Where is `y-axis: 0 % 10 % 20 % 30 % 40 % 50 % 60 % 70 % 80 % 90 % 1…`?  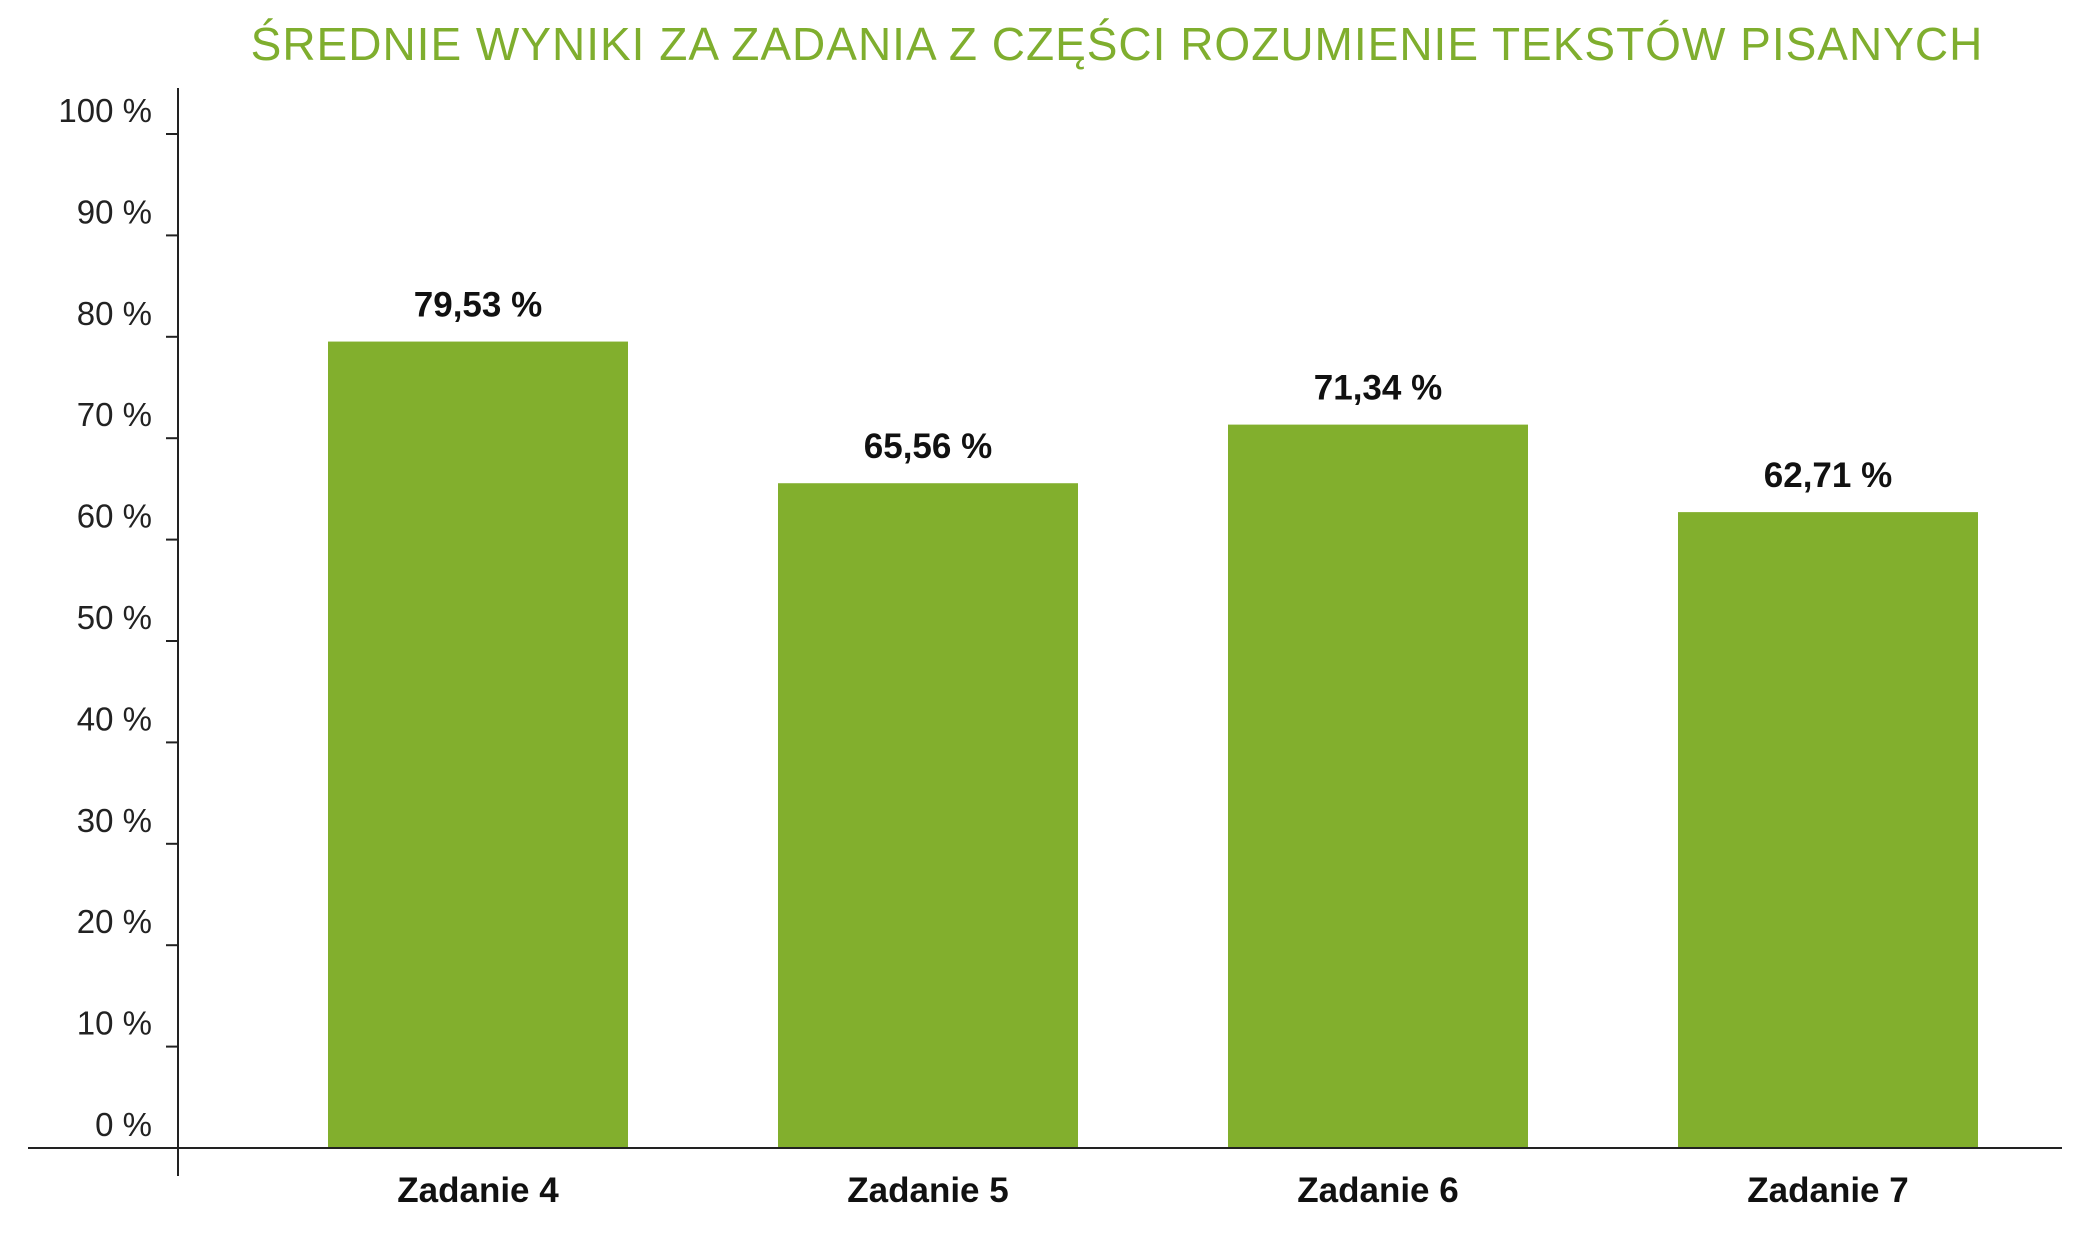 y-axis: 0 % 10 % 20 % 30 % 40 % 50 % 60 % 70 % 80 % 90 % 1… is located at coordinates (118, 632).